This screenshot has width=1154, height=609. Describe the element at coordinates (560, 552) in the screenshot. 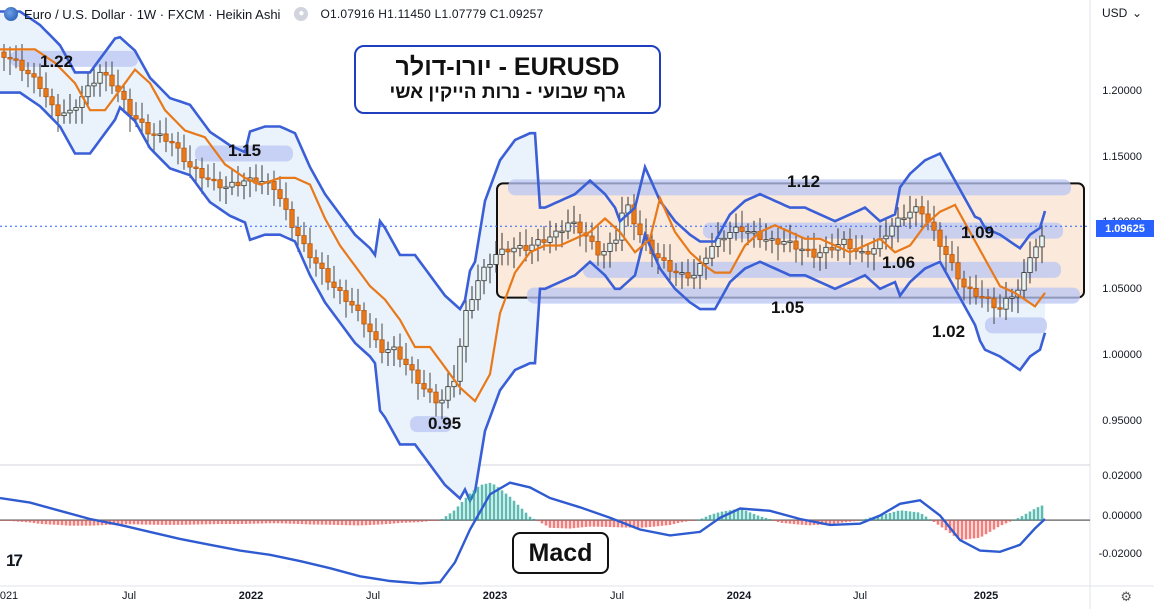

I see `macd-label: Macd` at that location.